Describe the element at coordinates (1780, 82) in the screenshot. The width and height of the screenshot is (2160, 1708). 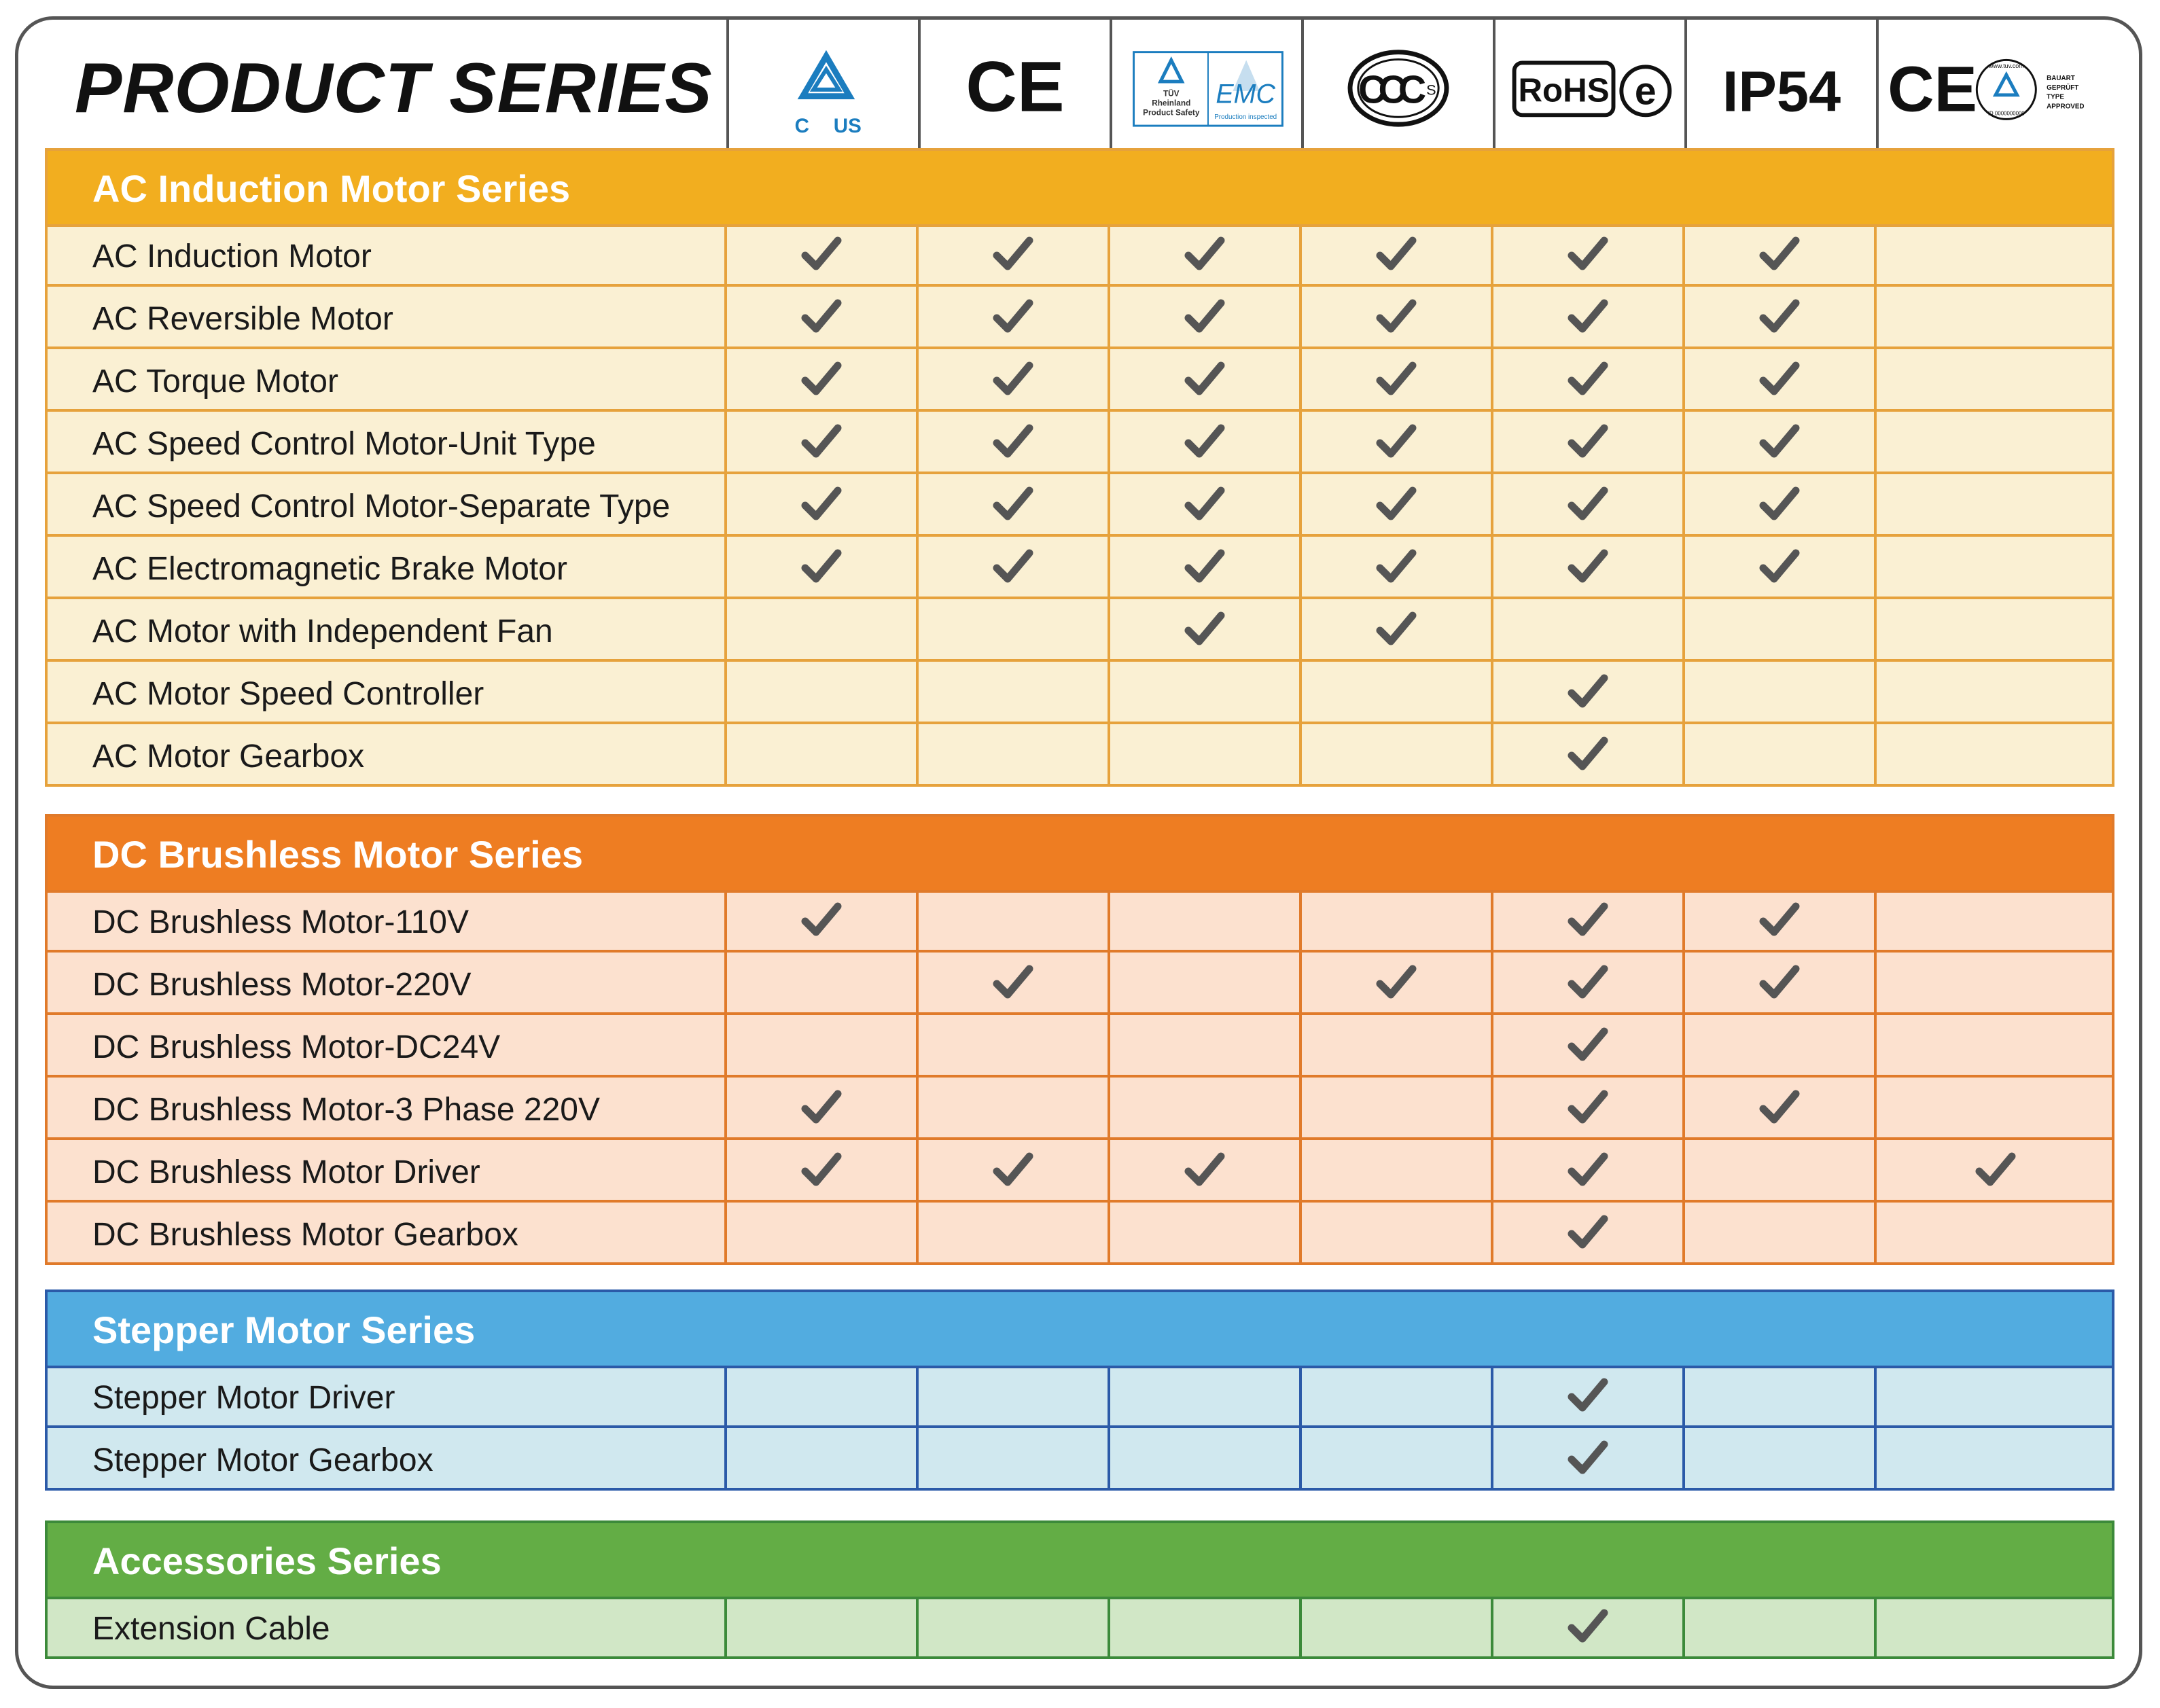
I see `cert-header-ip54: IP54` at that location.